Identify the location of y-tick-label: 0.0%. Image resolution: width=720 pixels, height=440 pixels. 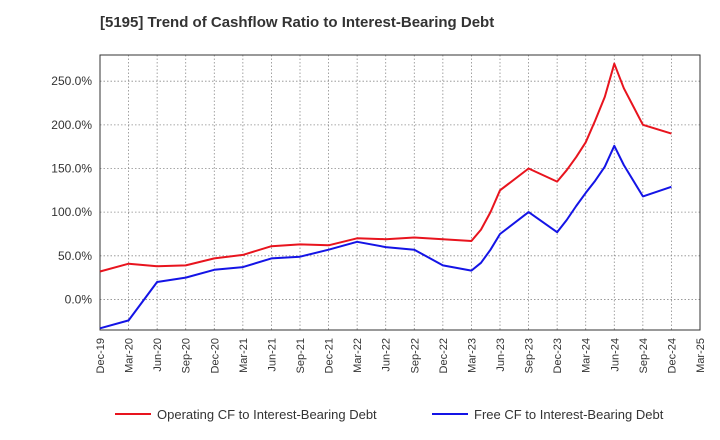
(79, 299).